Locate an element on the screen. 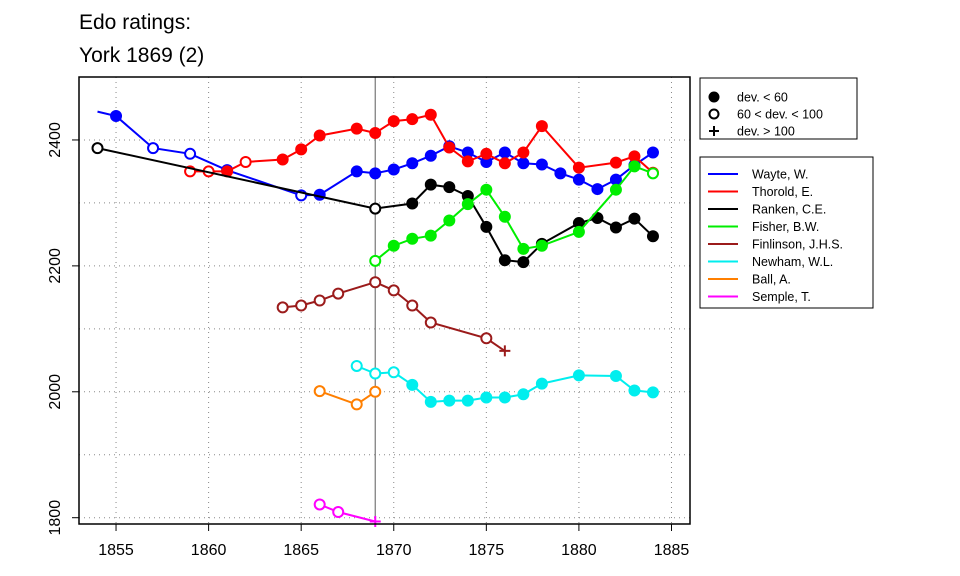 The height and width of the screenshot is (576, 960). legend-label: Ranken, C.E. is located at coordinates (789, 210).